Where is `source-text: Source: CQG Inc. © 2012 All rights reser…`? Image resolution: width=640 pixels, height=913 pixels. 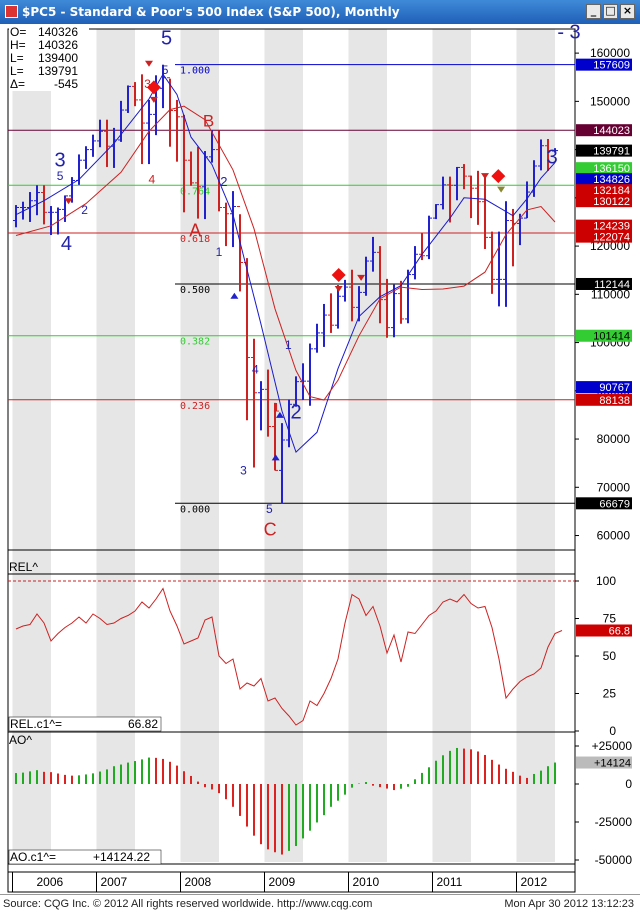 source-text: Source: CQG Inc. © 2012 All rights reser… is located at coordinates (188, 904).